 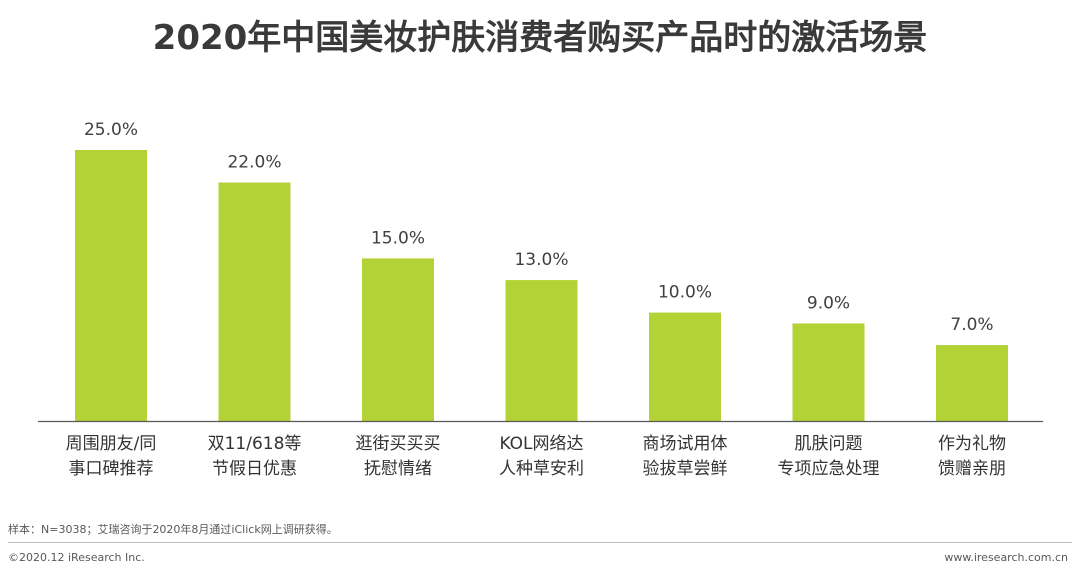 I want to click on category-label: 事口碑推荐, so click(x=111, y=469).